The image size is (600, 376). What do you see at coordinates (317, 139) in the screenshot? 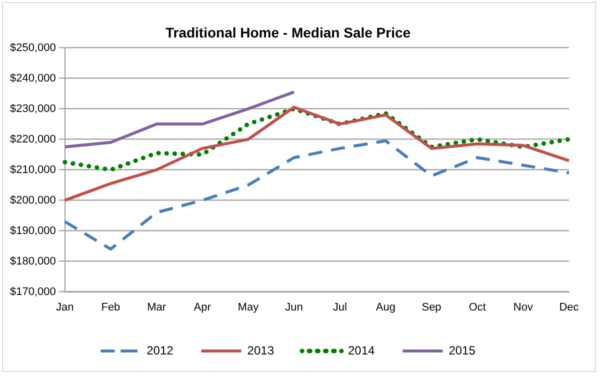
I see `line-series` at bounding box center [317, 139].